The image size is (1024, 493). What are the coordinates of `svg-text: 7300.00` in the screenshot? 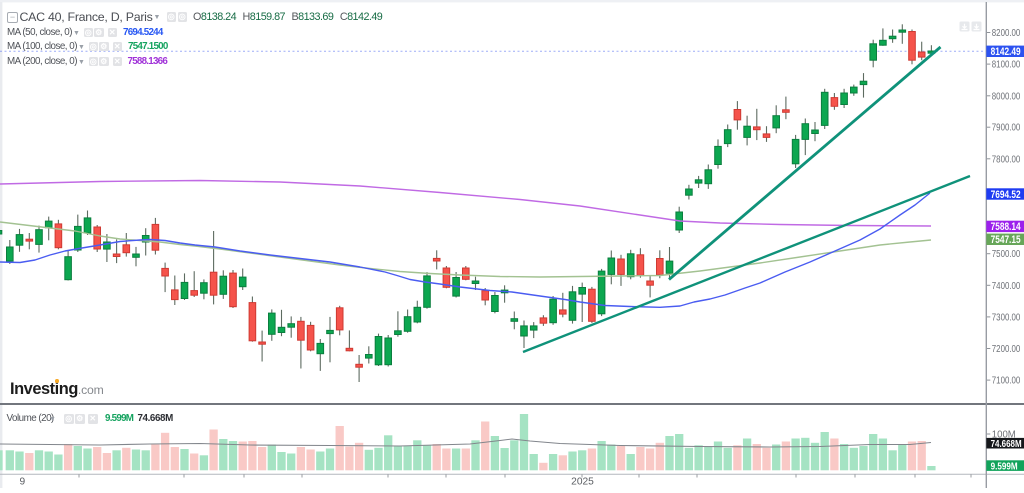 It's located at (1006, 317).